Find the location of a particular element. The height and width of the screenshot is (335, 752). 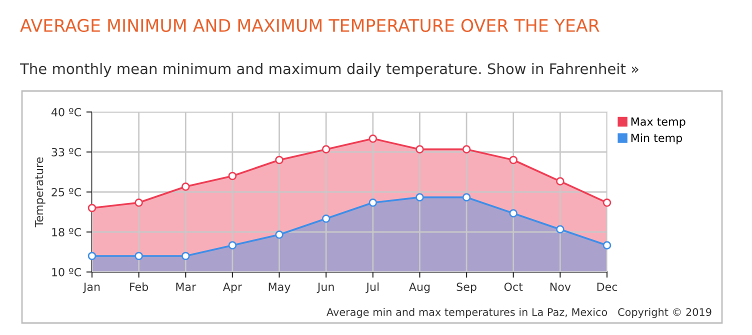

x-tick-label: Nov is located at coordinates (560, 287).